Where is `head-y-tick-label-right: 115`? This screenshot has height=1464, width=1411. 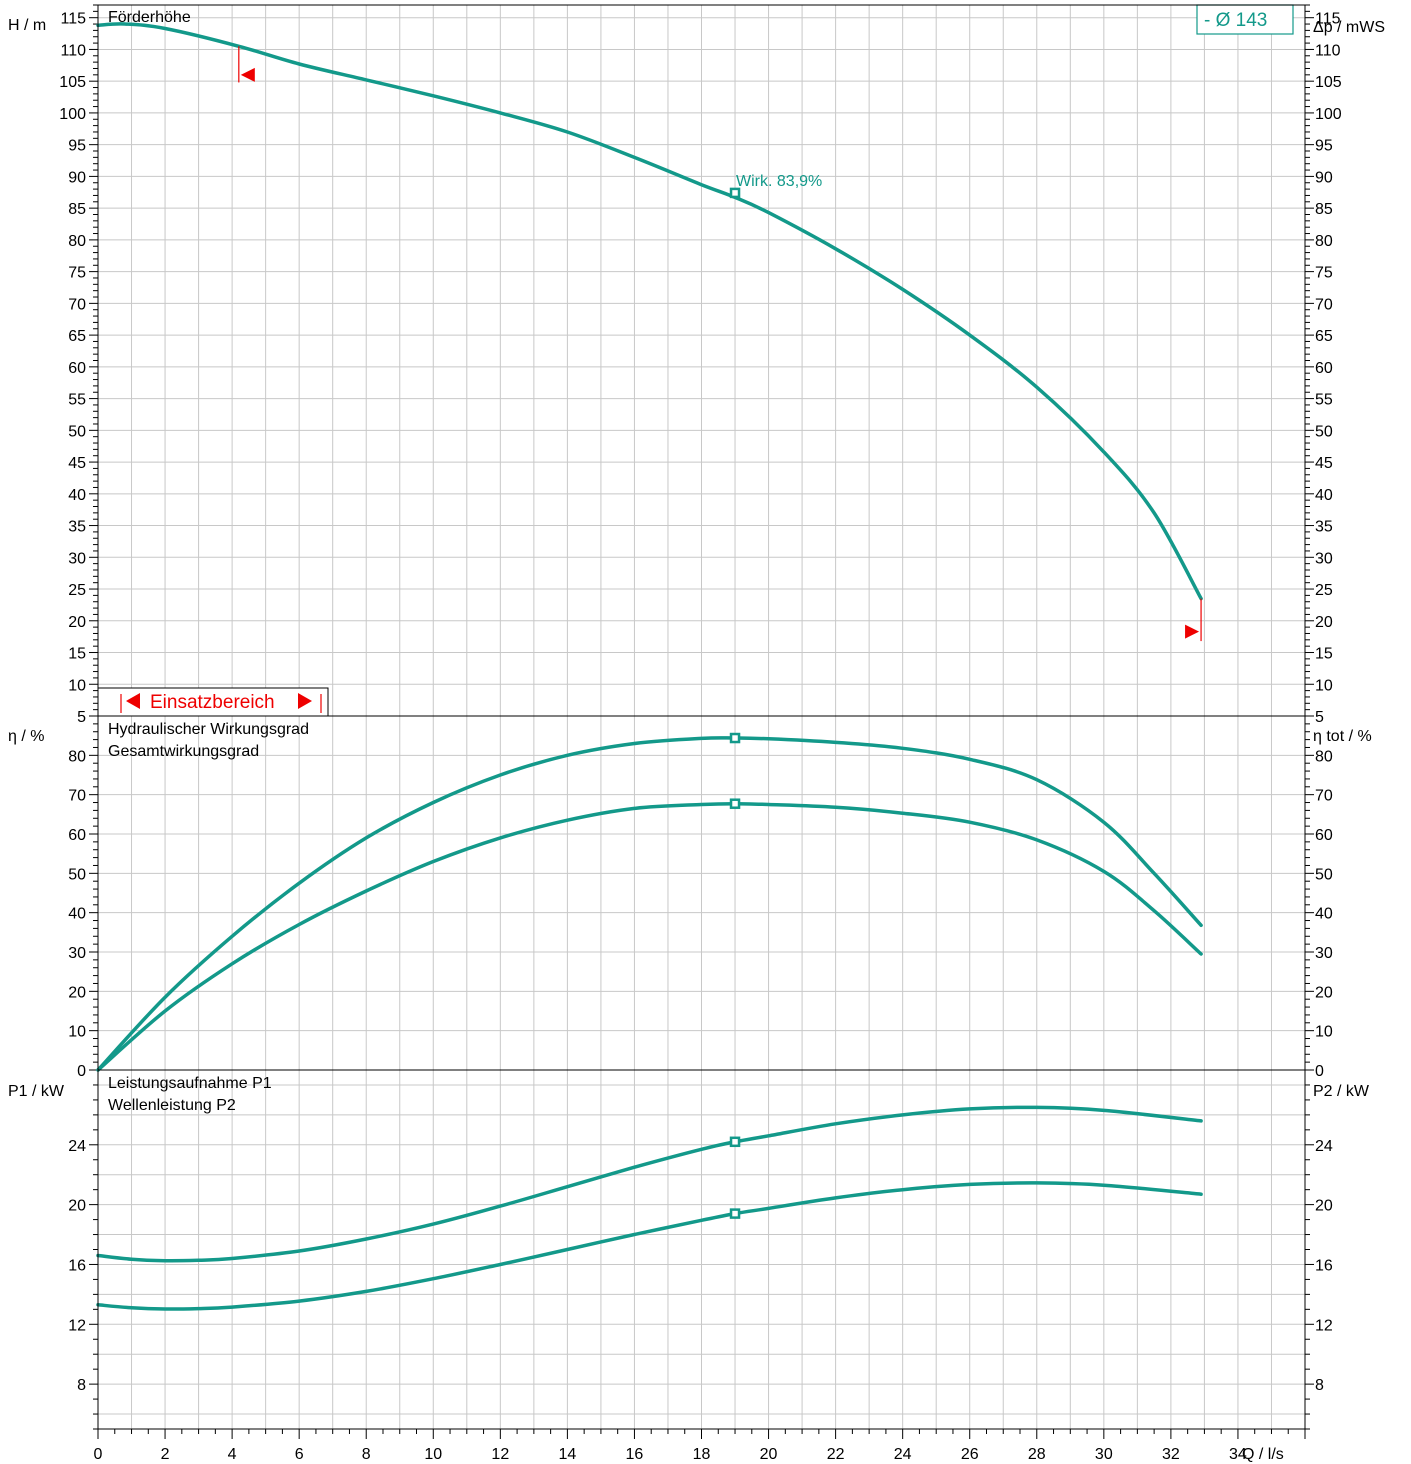
head-y-tick-label-right: 115 is located at coordinates (1328, 19).